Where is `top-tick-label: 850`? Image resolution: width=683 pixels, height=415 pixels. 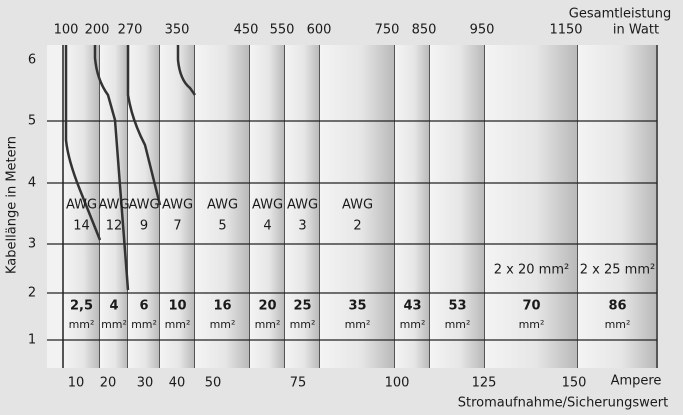 top-tick-label: 850 is located at coordinates (424, 30).